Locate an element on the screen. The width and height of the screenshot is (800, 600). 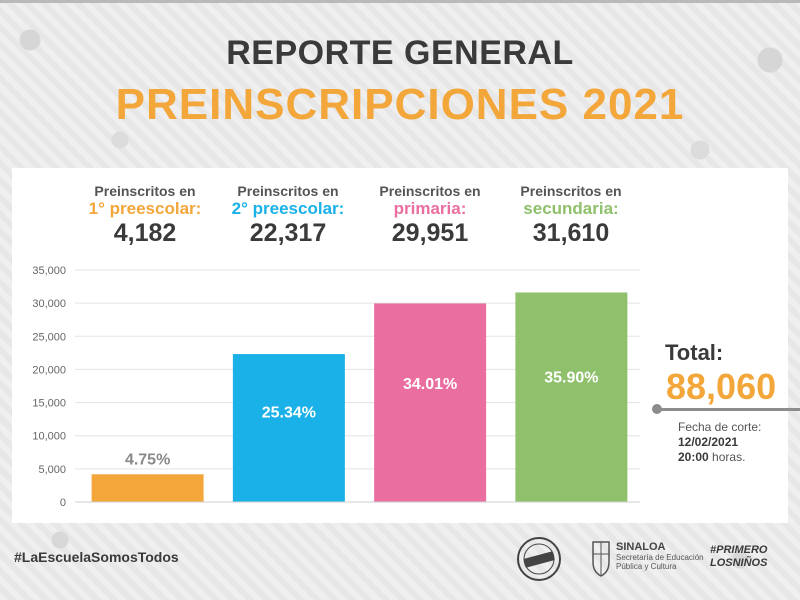
cutoff-label: Fecha de corte: is located at coordinates (720, 427).